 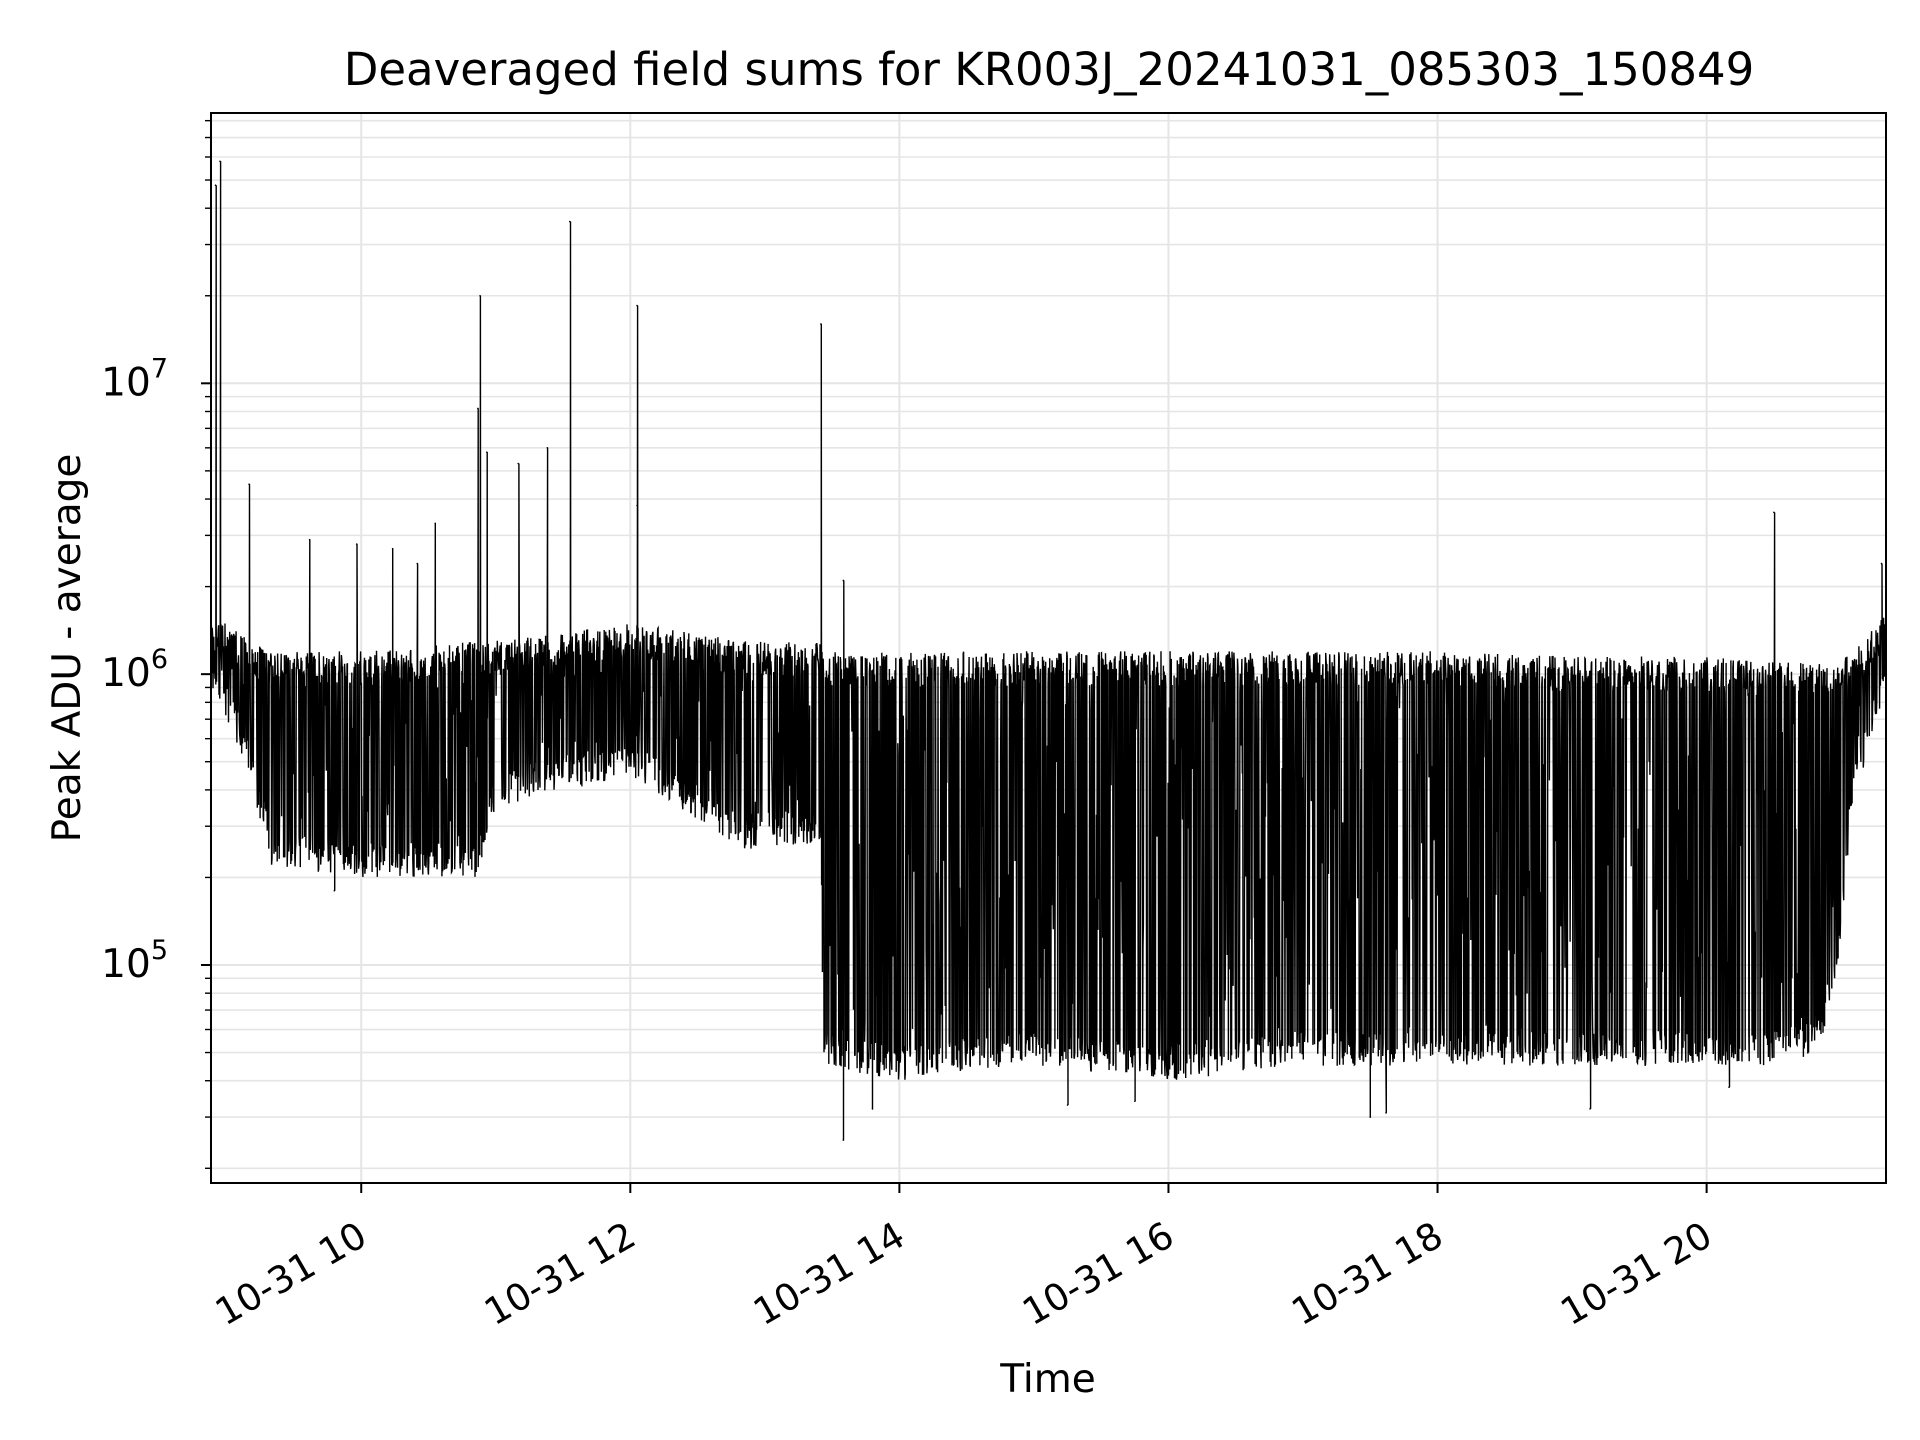 I want to click on x-tick-label: 10-31 20, so click(x=1637, y=1274).